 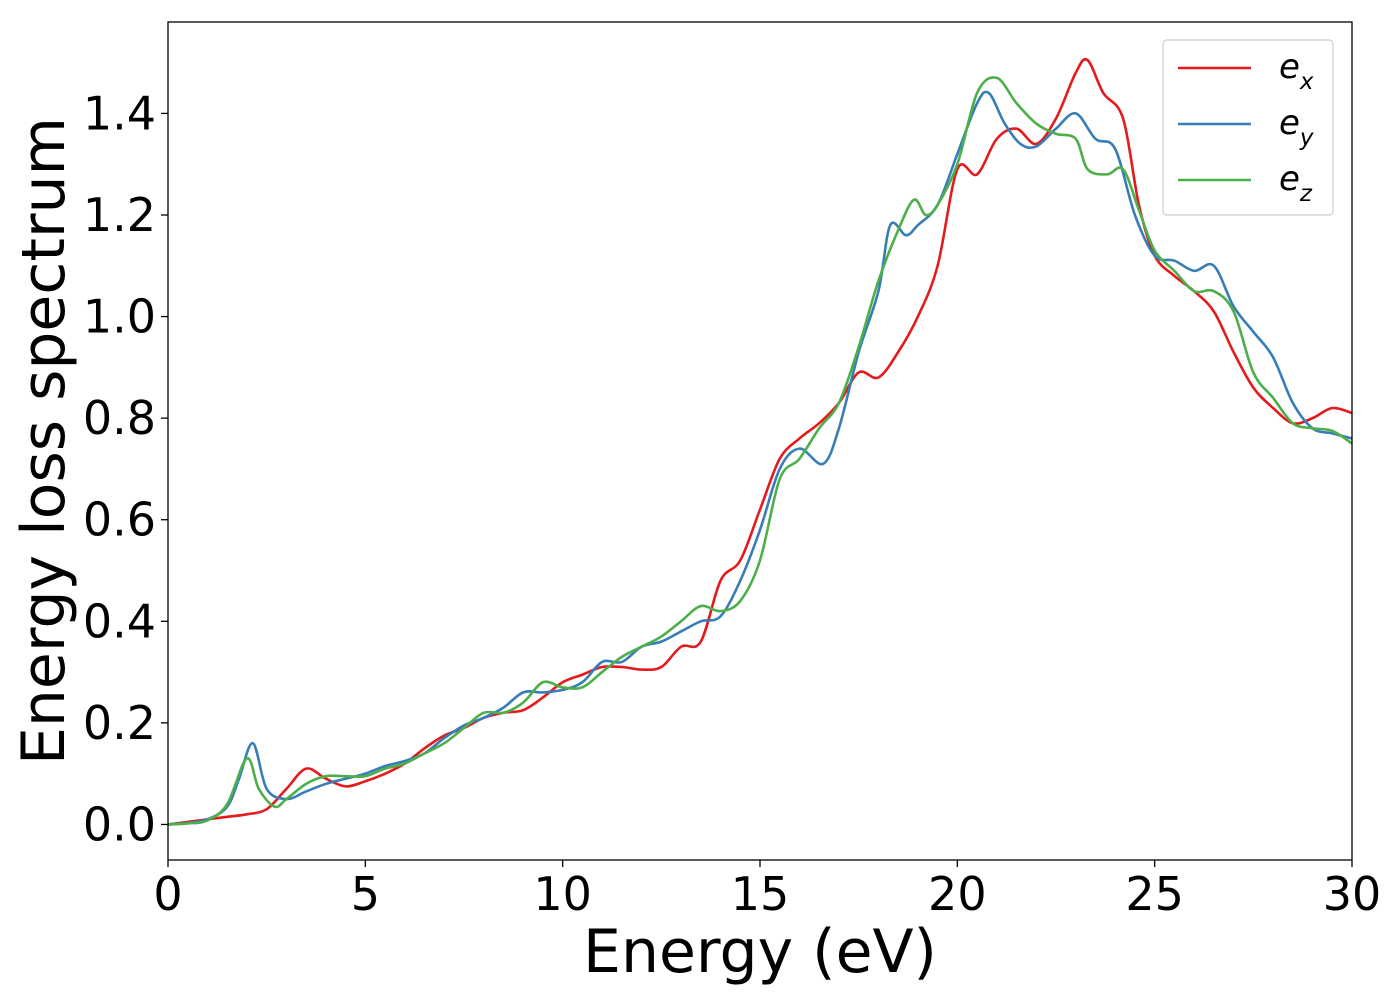 What do you see at coordinates (760, 894) in the screenshot?
I see `x-tick-label: 15` at bounding box center [760, 894].